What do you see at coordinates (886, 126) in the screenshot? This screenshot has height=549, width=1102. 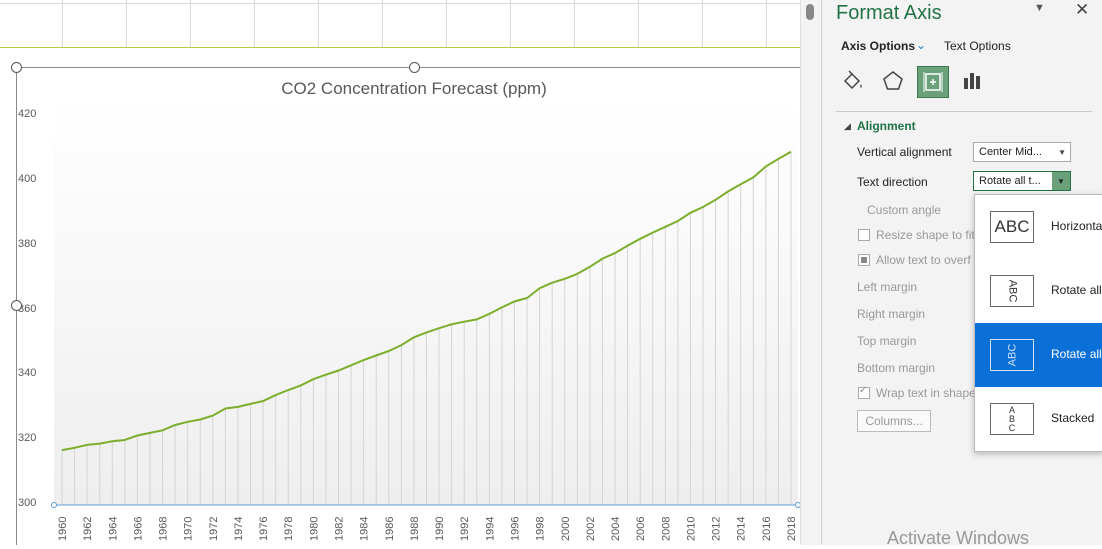 I see `section-alignment: Alignment` at bounding box center [886, 126].